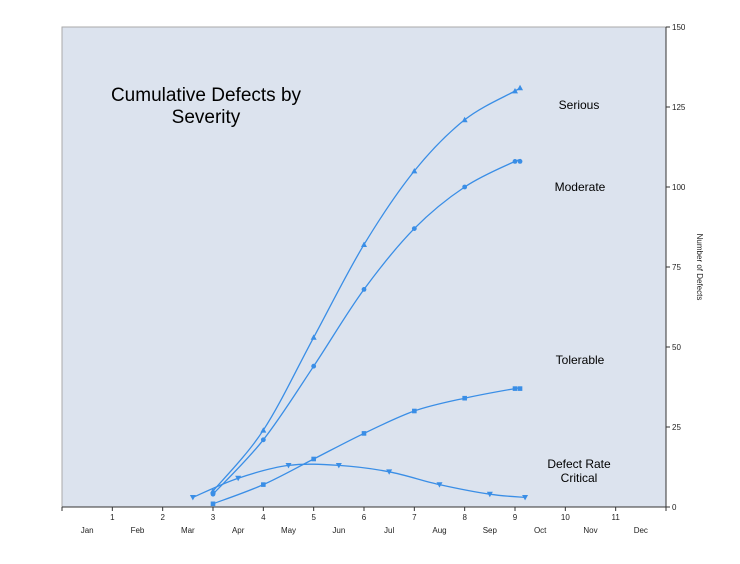  What do you see at coordinates (641, 530) in the screenshot?
I see `x-month-label: Dec` at bounding box center [641, 530].